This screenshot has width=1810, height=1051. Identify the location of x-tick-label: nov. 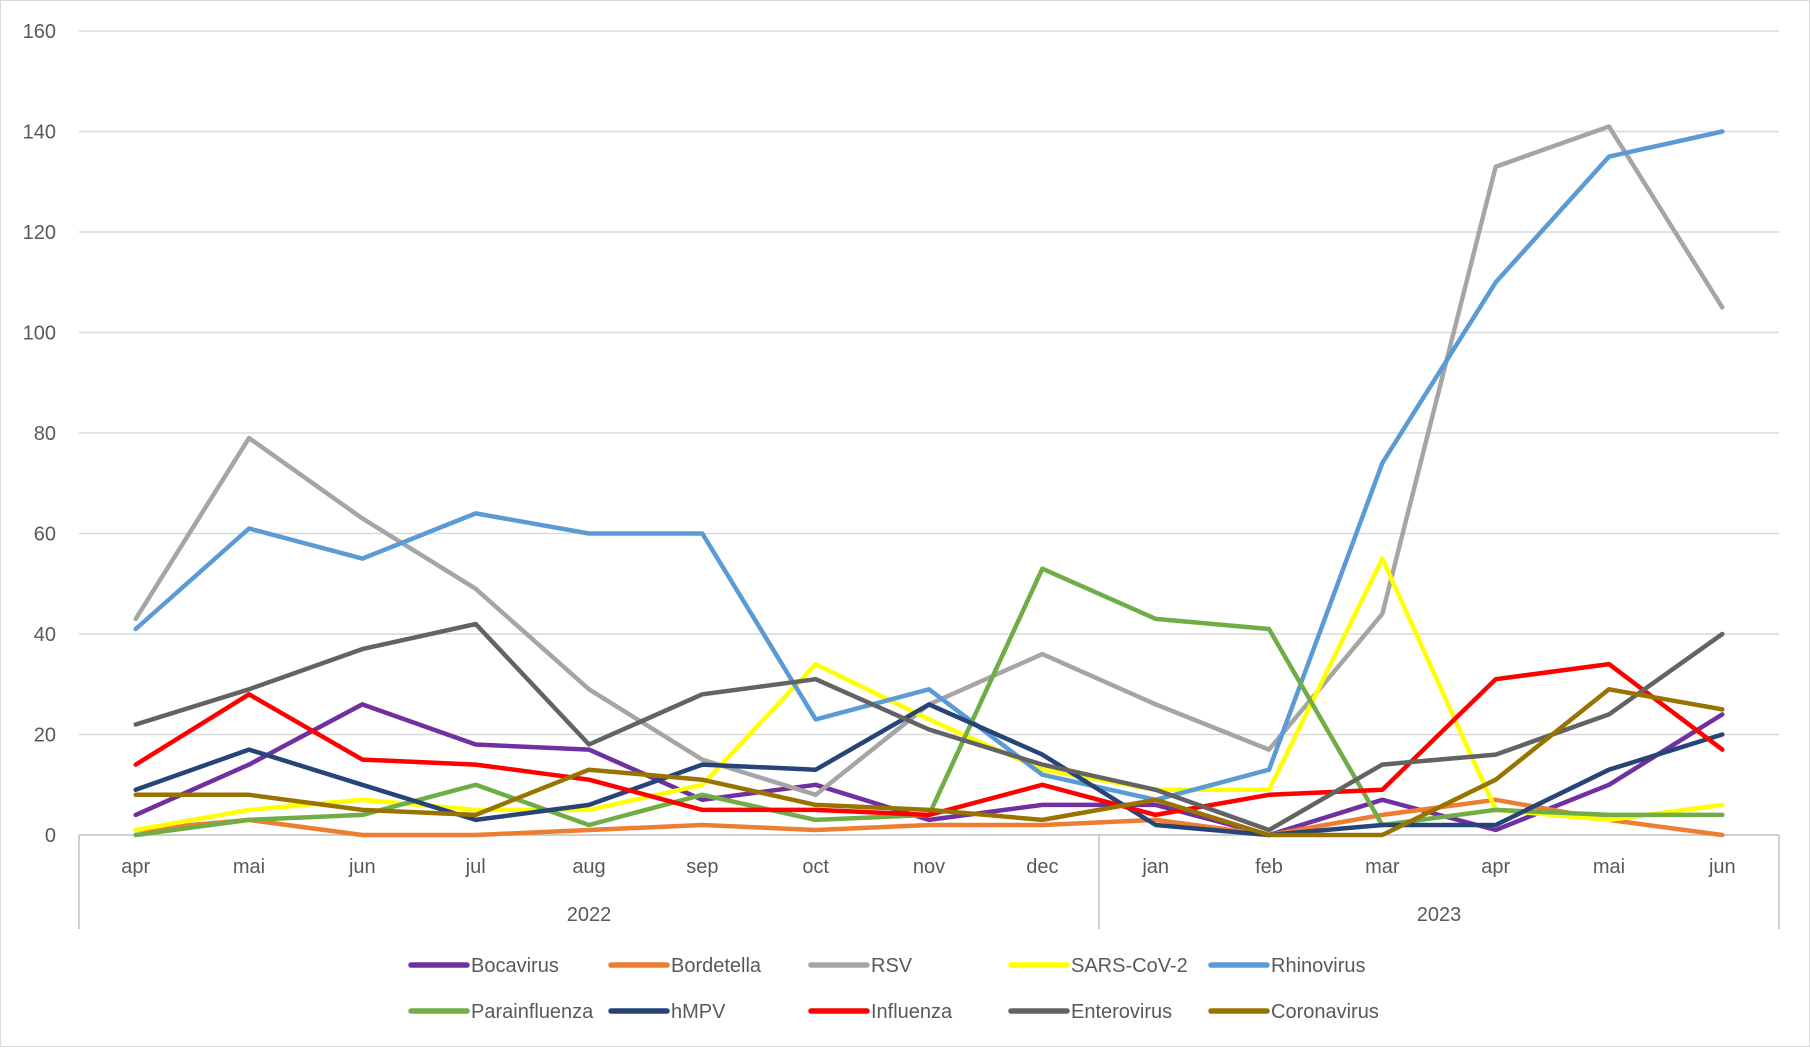
(929, 867).